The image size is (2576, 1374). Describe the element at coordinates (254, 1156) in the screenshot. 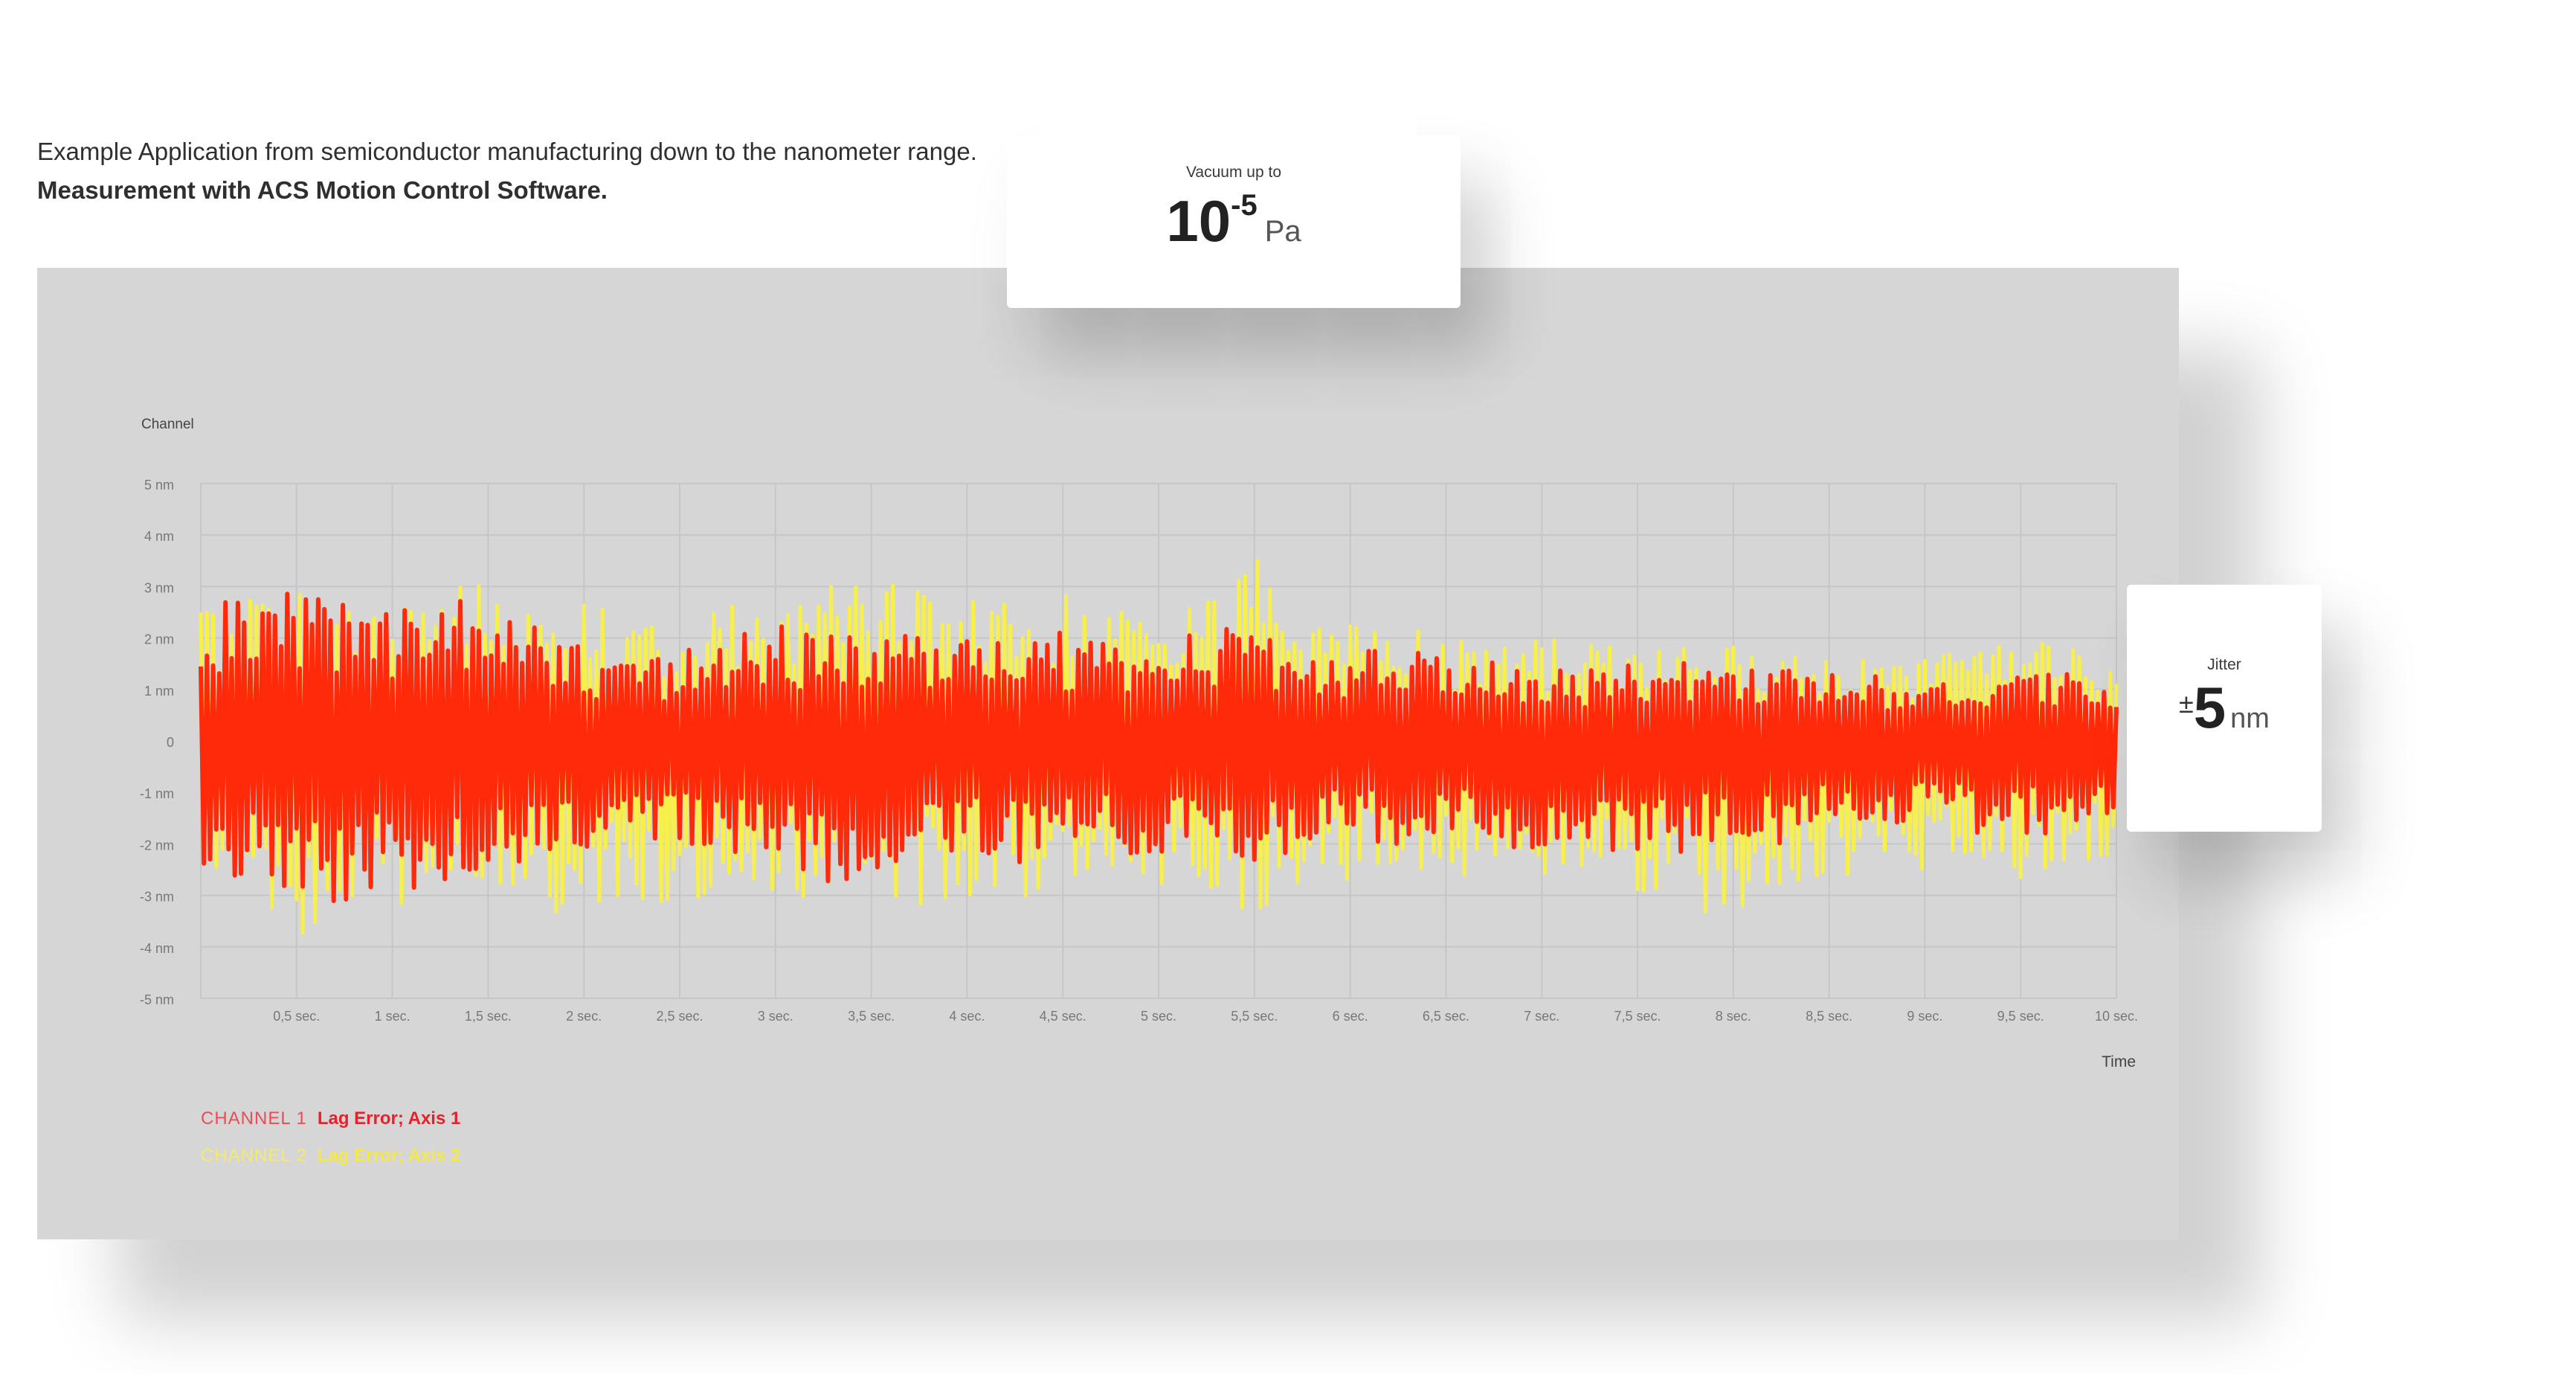

I see `legend-channel-2-label: CHANNEL 2` at that location.